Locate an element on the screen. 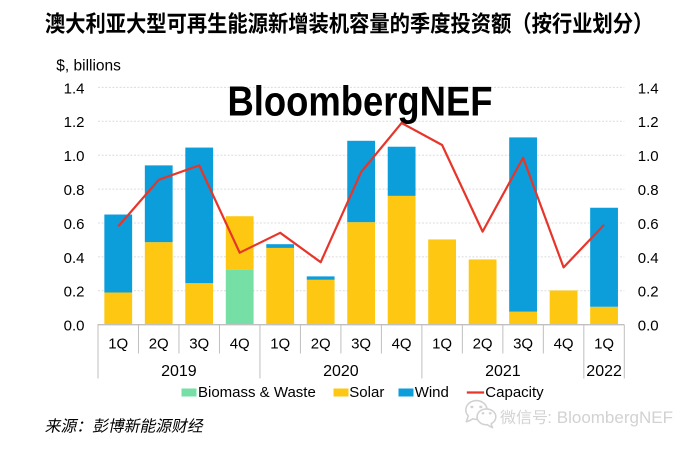 The height and width of the screenshot is (461, 691). svg-text: 2020 is located at coordinates (341, 371).